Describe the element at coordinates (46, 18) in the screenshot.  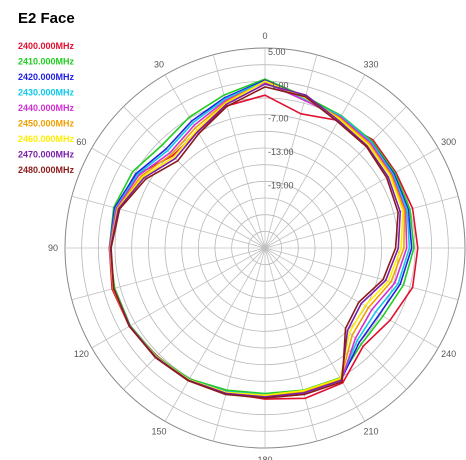
I see `chart-title: E2 Face` at that location.